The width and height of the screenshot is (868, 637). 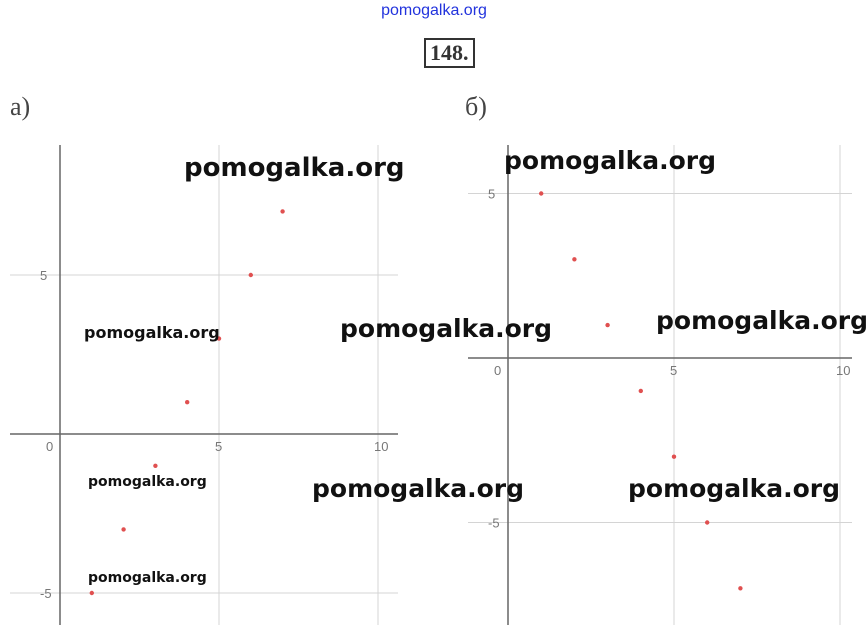 I want to click on watermark-top: pomogalka.org, so click(x=434, y=10).